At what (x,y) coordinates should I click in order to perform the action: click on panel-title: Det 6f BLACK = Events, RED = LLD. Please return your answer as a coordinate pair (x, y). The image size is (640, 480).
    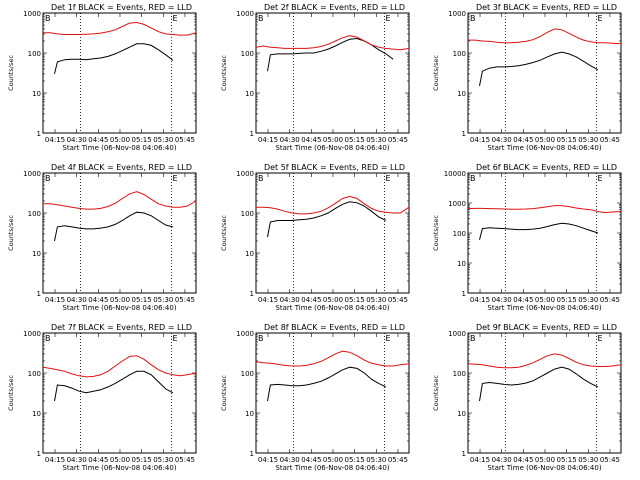
    Looking at the image, I should click on (546, 167).